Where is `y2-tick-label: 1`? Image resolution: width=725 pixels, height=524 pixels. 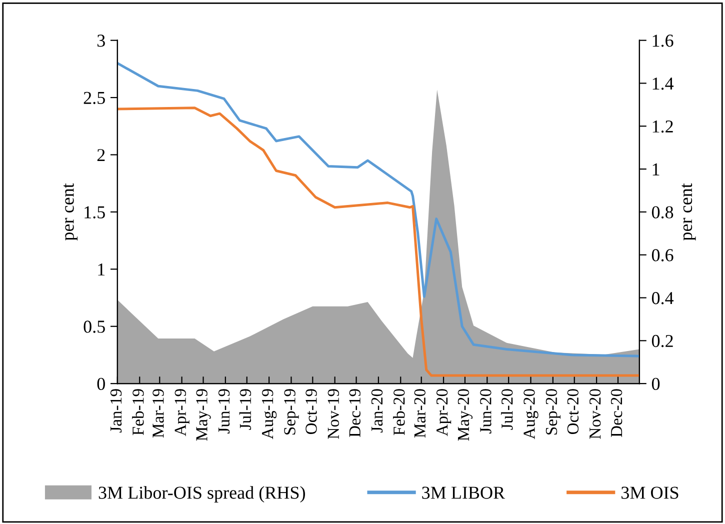 y2-tick-label: 1 is located at coordinates (656, 169).